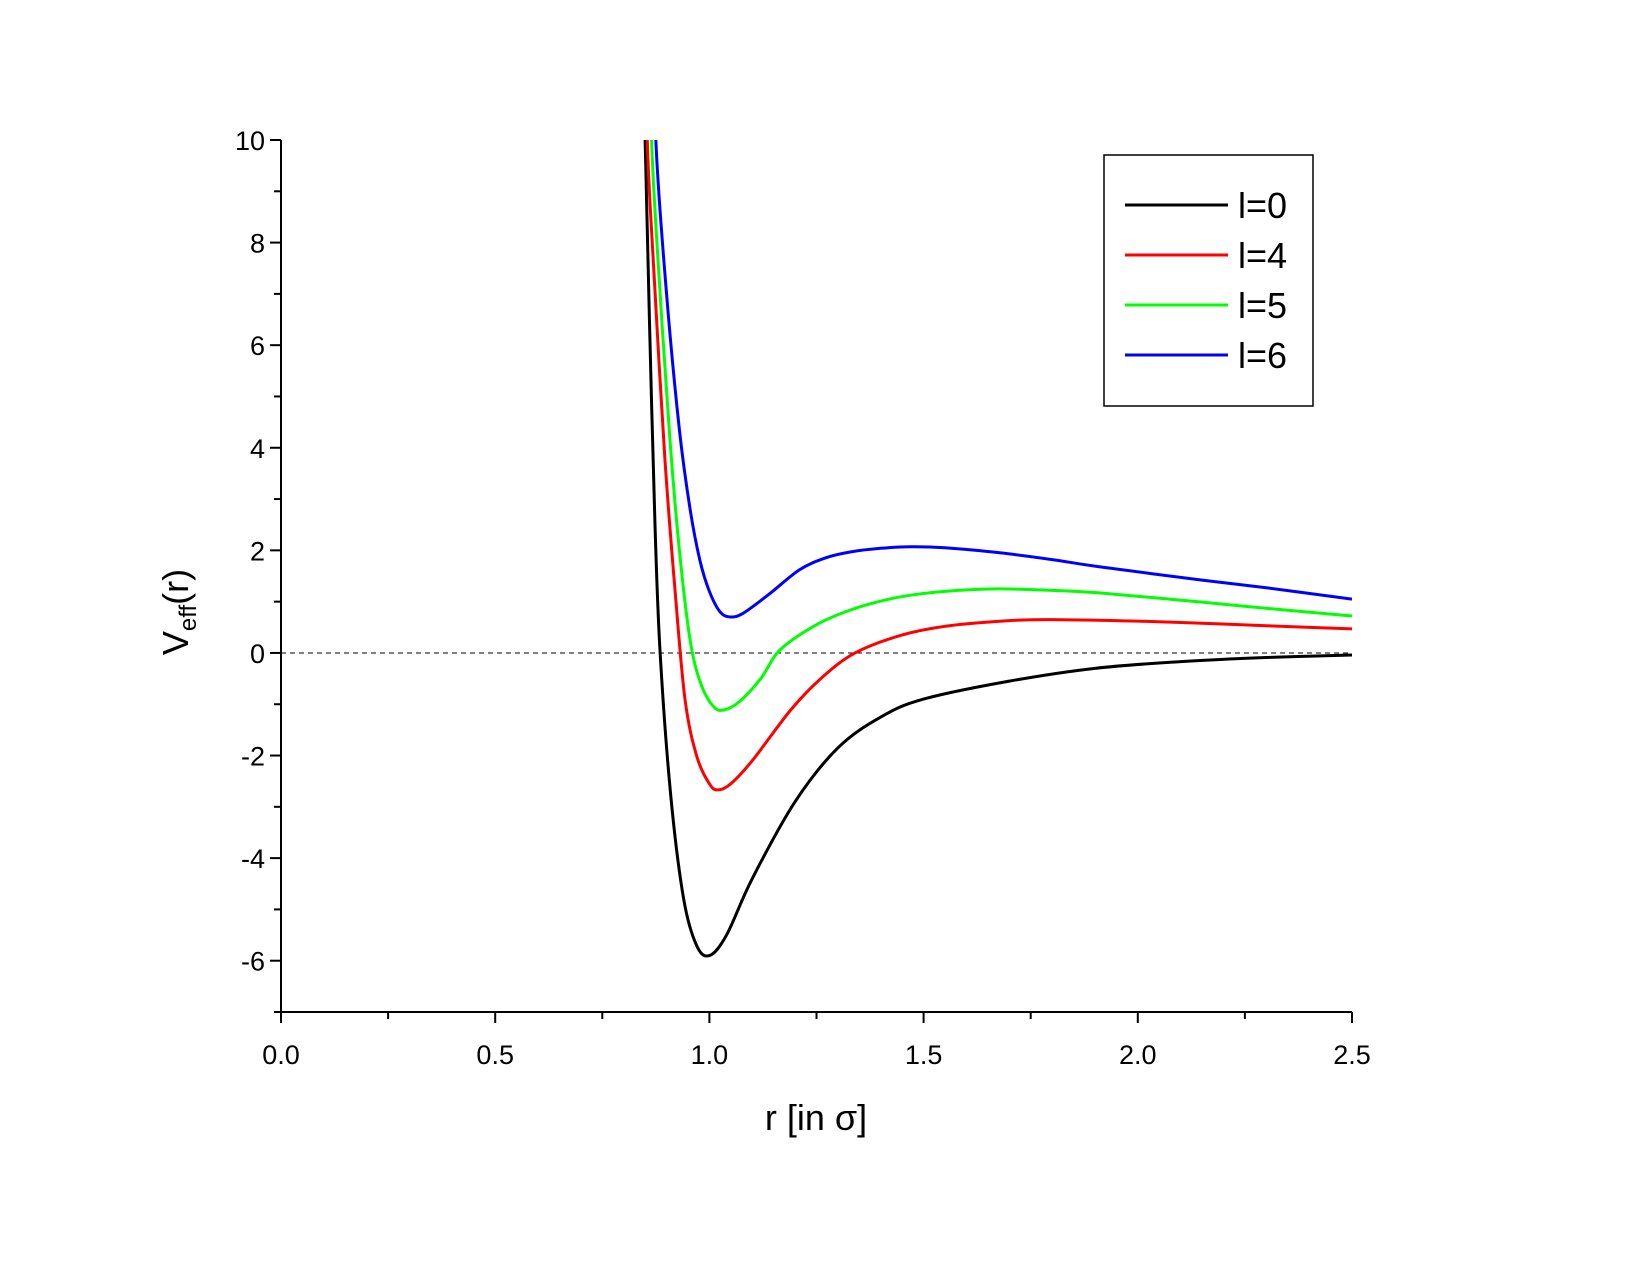 Image resolution: width=1650 pixels, height=1275 pixels. I want to click on y-axis-title-sub: eff, so click(188, 618).